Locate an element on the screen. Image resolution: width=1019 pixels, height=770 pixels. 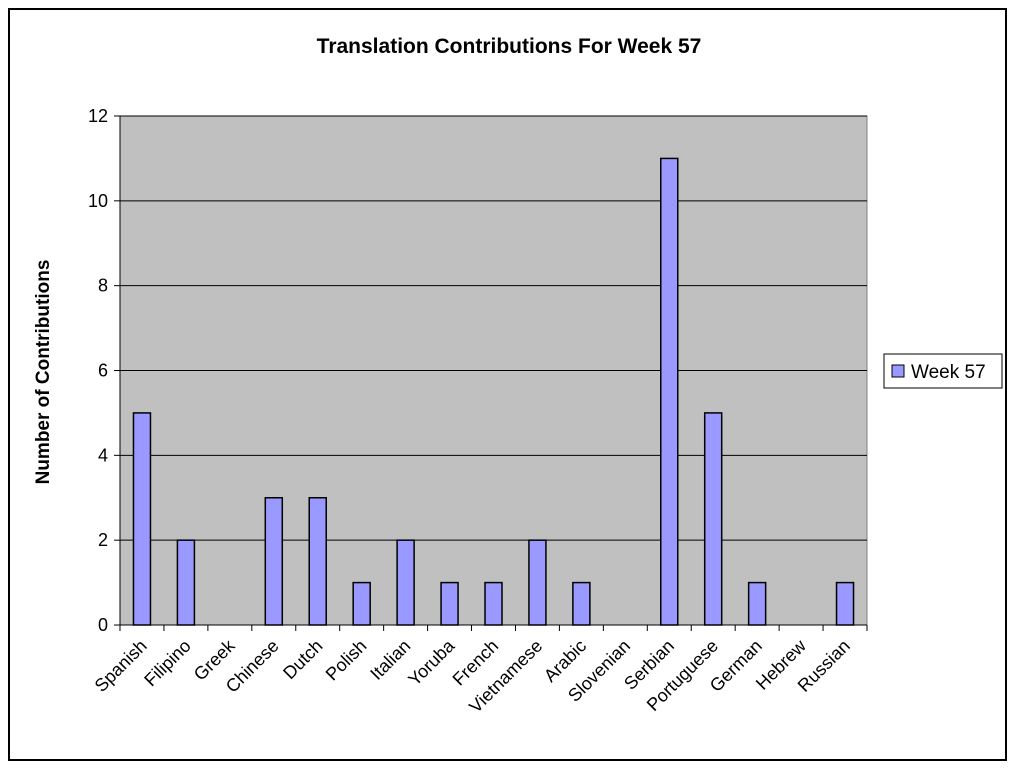
legend: Week 57 is located at coordinates (943, 371).